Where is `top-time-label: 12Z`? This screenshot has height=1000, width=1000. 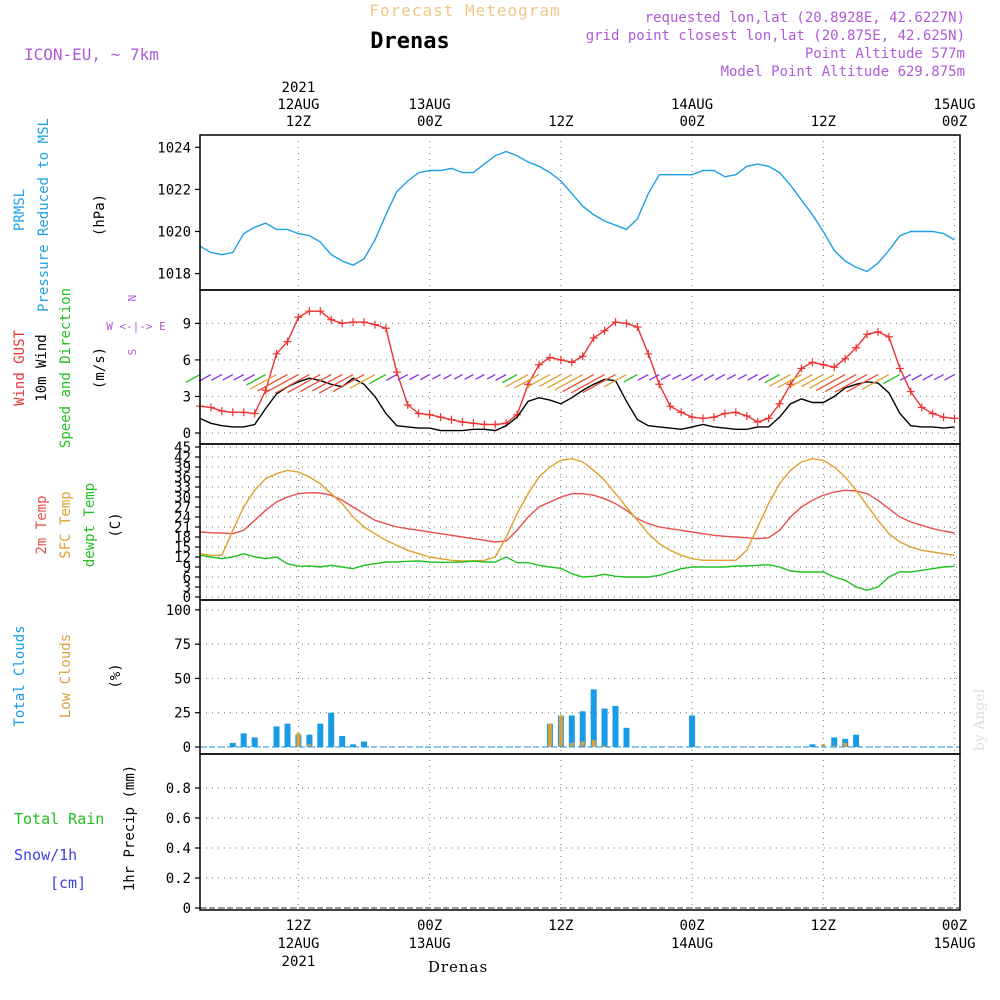 top-time-label: 12Z is located at coordinates (823, 122).